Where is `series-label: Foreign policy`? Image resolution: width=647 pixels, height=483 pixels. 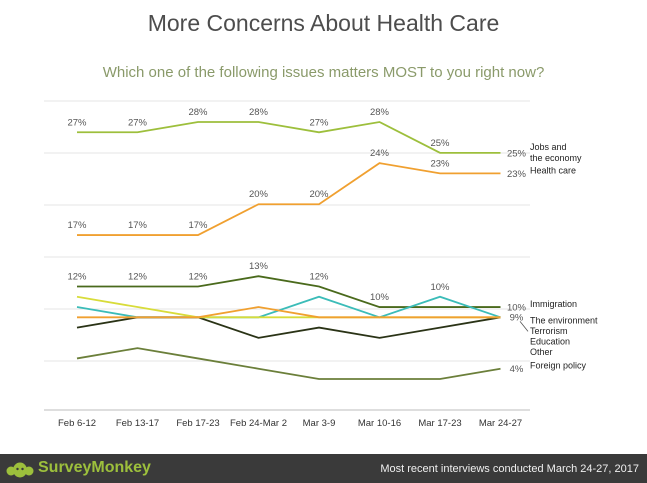
series-label: Foreign policy is located at coordinates (558, 366).